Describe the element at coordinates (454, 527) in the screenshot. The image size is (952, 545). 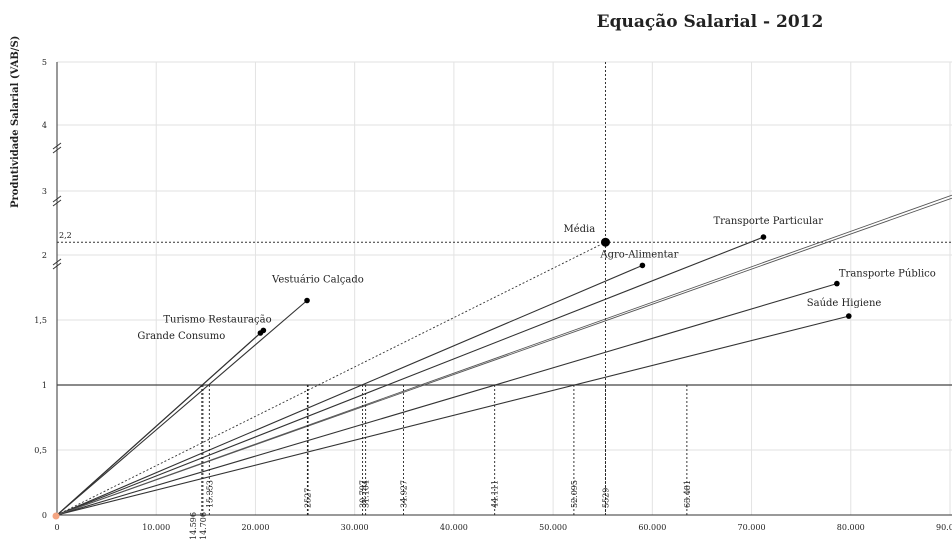
I see `x-tick-label: 40.000` at that location.